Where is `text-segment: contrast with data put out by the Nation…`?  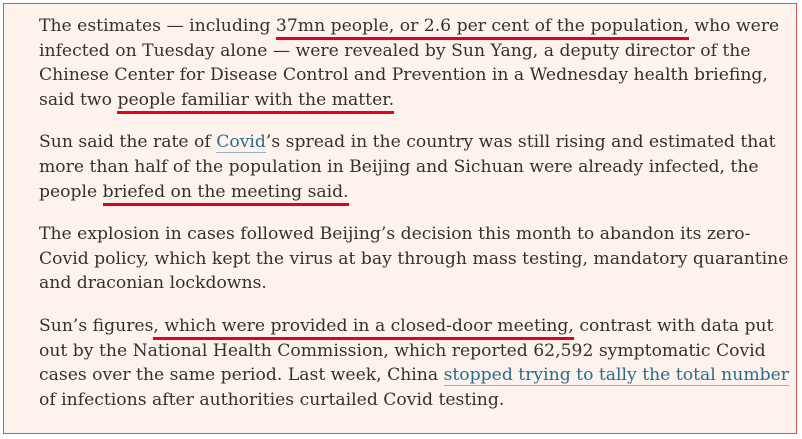 text-segment: contrast with data put out by the Nation… is located at coordinates (406, 350).